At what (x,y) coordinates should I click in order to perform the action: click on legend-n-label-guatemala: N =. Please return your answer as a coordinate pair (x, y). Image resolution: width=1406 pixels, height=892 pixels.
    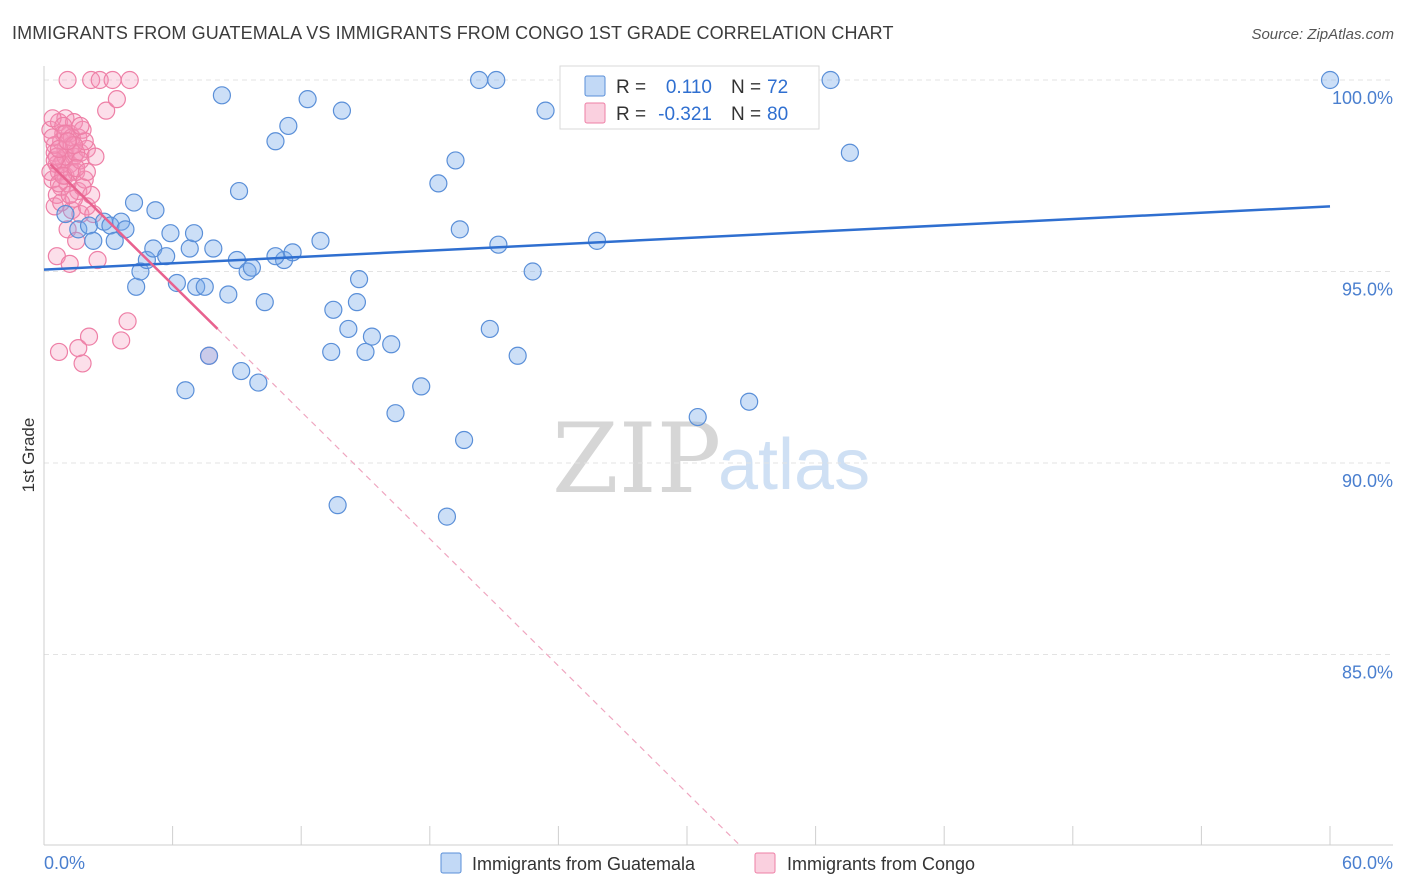
    Looking at the image, I should click on (746, 87).